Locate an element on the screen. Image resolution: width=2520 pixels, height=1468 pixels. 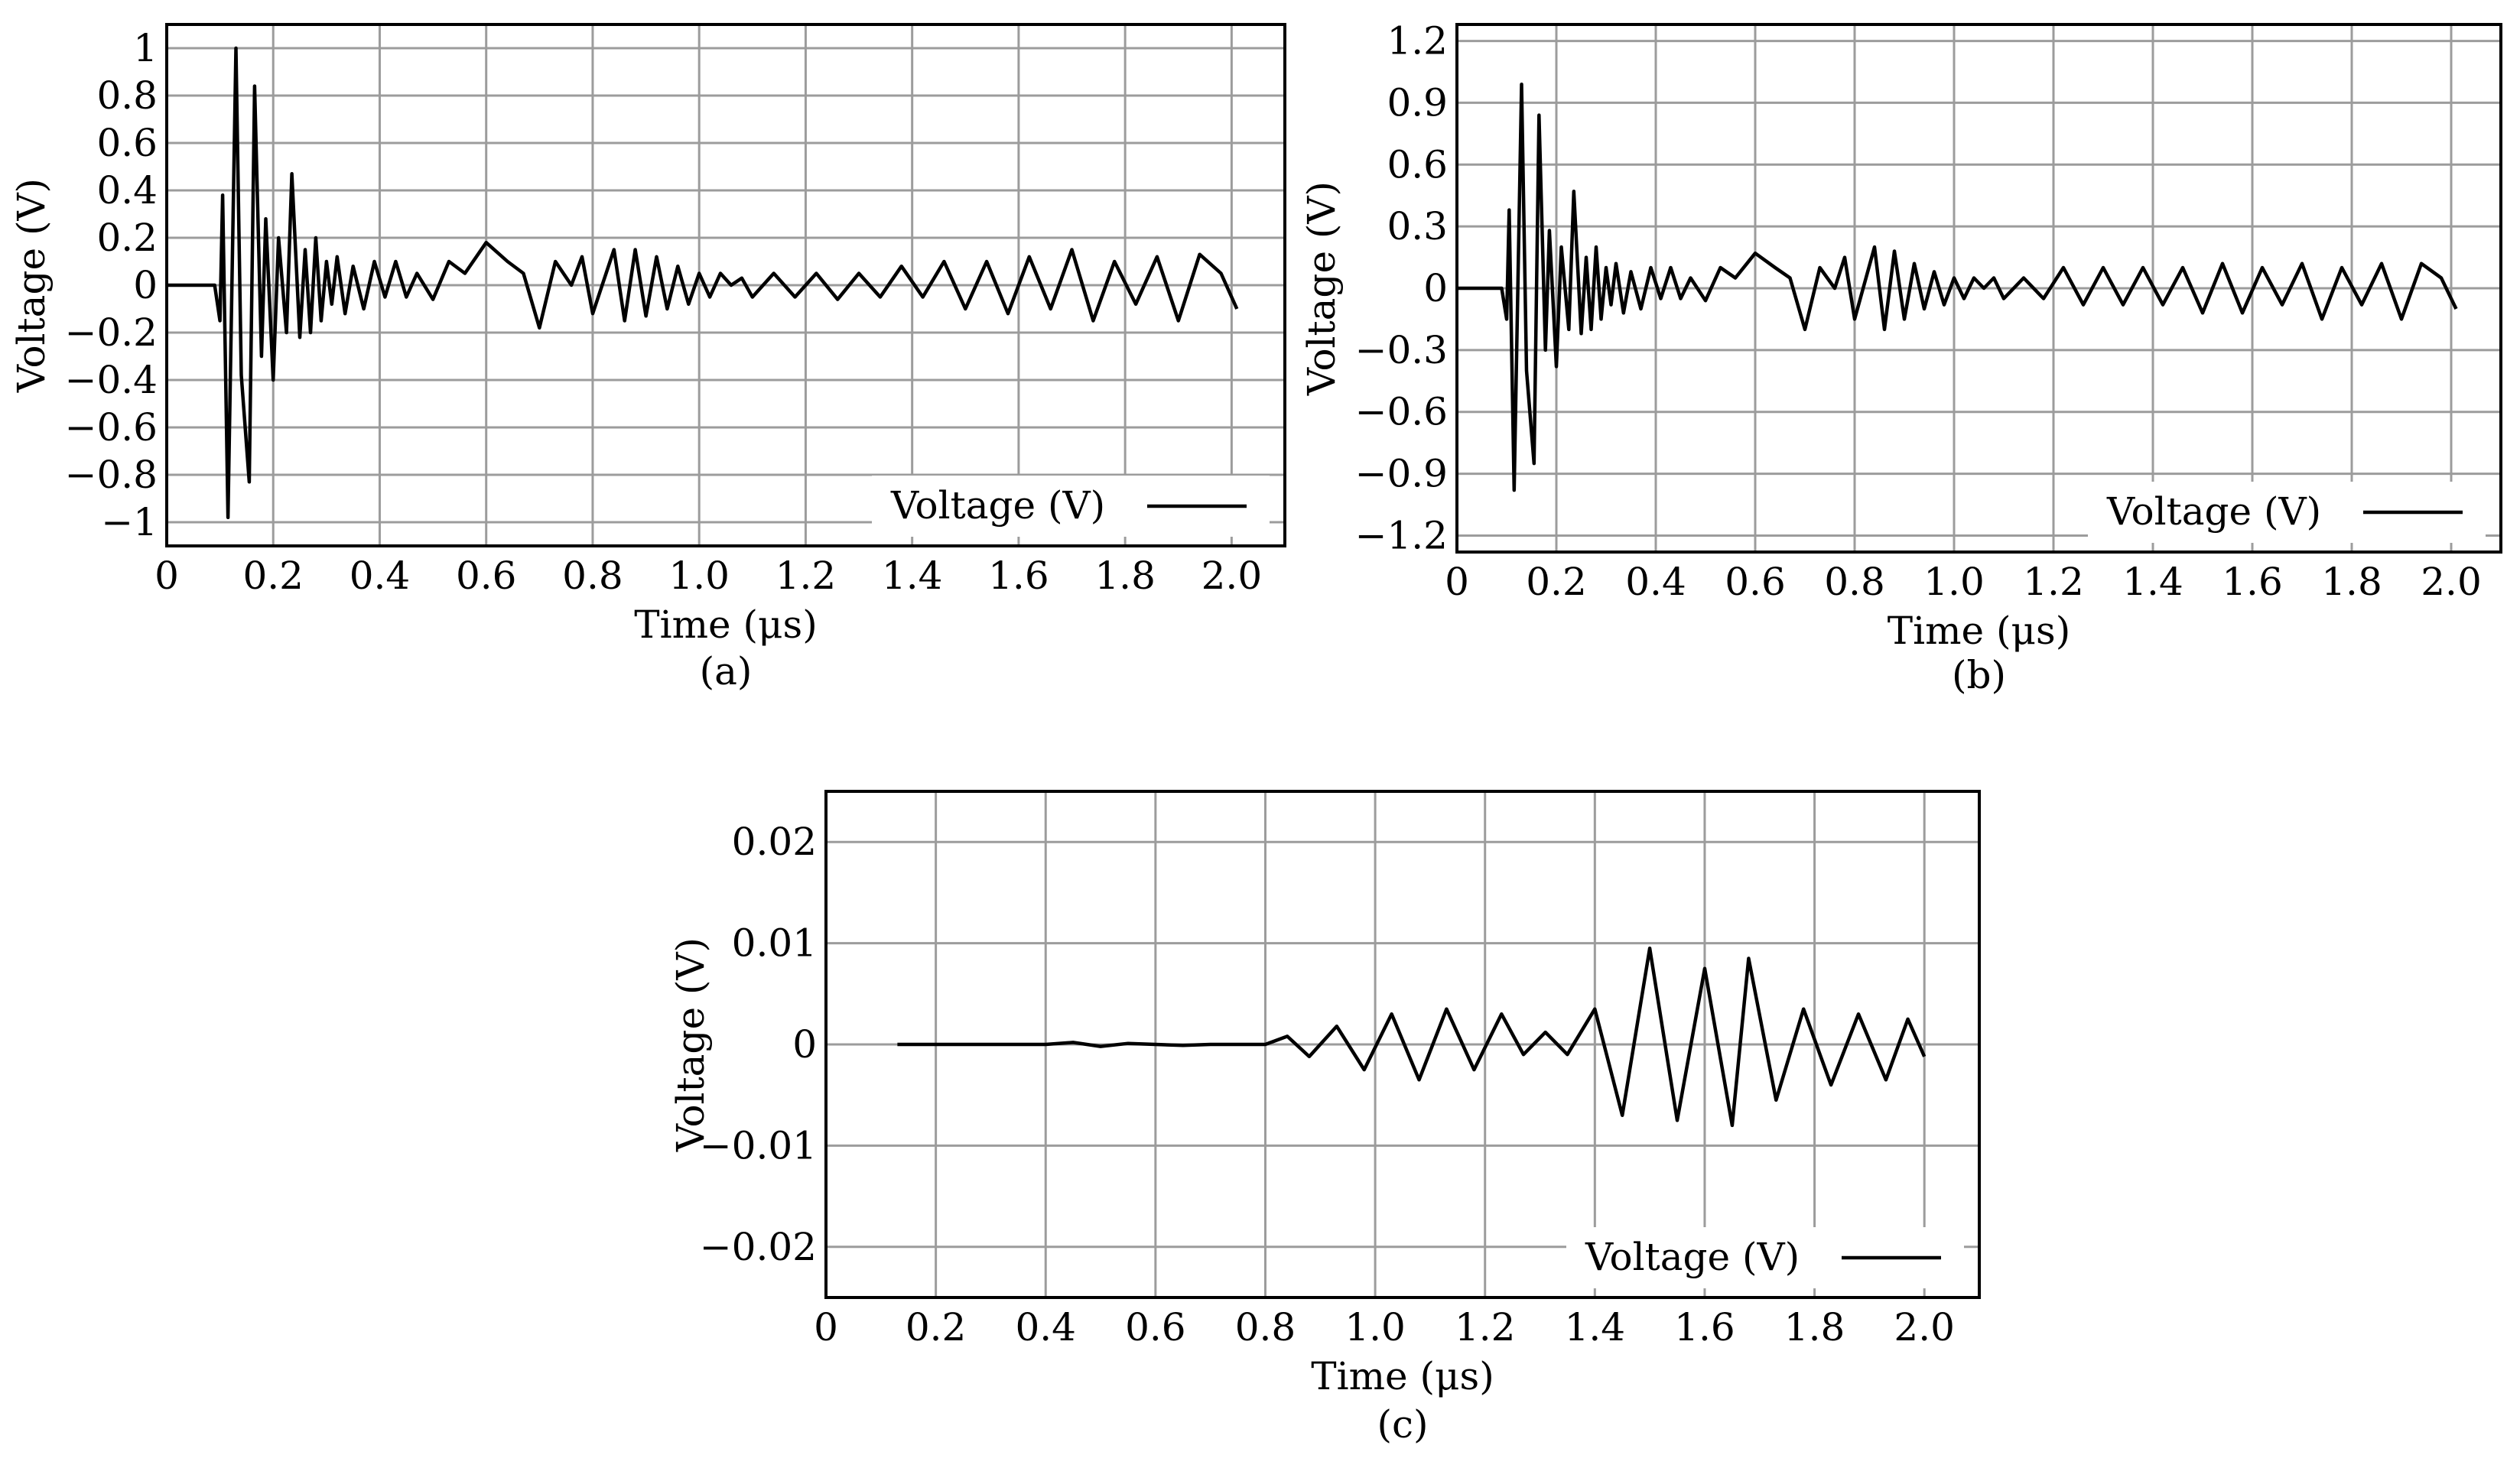
panel-caption: (c) is located at coordinates (1402, 1424).